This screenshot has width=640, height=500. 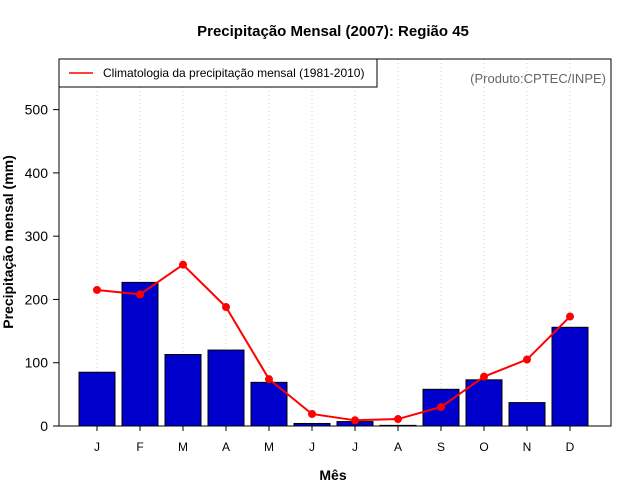 What do you see at coordinates (139, 447) in the screenshot?
I see `x-tick-label: F` at bounding box center [139, 447].